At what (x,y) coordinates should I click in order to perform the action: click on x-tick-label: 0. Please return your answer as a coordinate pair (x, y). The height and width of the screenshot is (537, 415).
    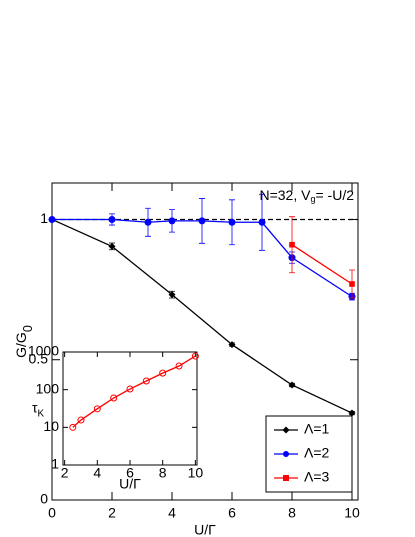
    Looking at the image, I should click on (52, 513).